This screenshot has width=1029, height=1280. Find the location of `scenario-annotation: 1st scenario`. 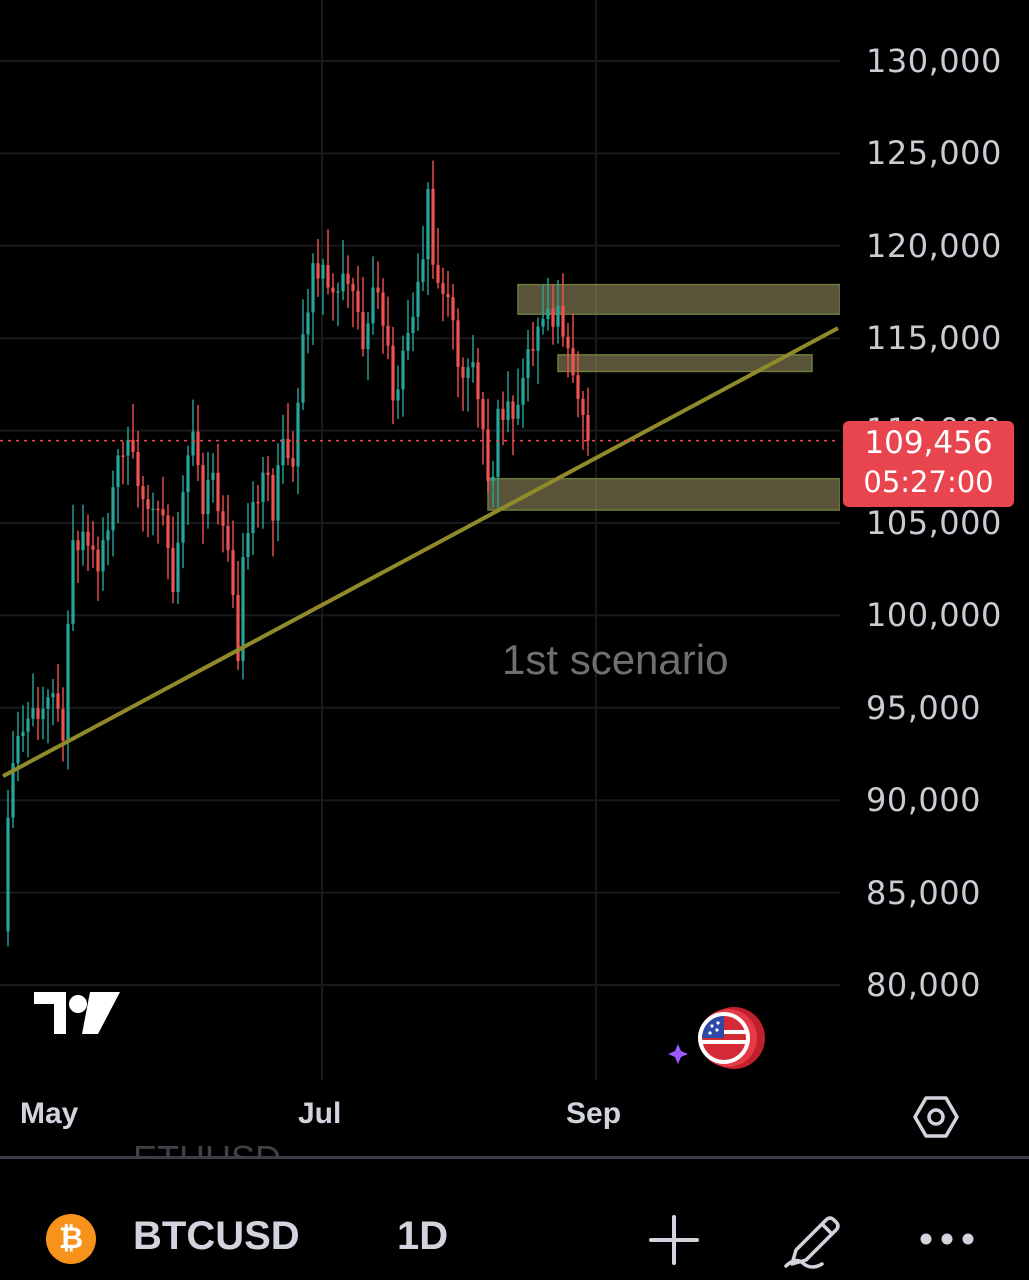

scenario-annotation: 1st scenario is located at coordinates (615, 659).